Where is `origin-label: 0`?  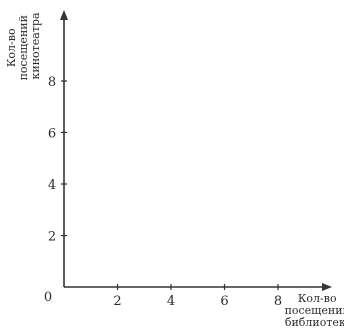 origin-label: 0 is located at coordinates (48, 297).